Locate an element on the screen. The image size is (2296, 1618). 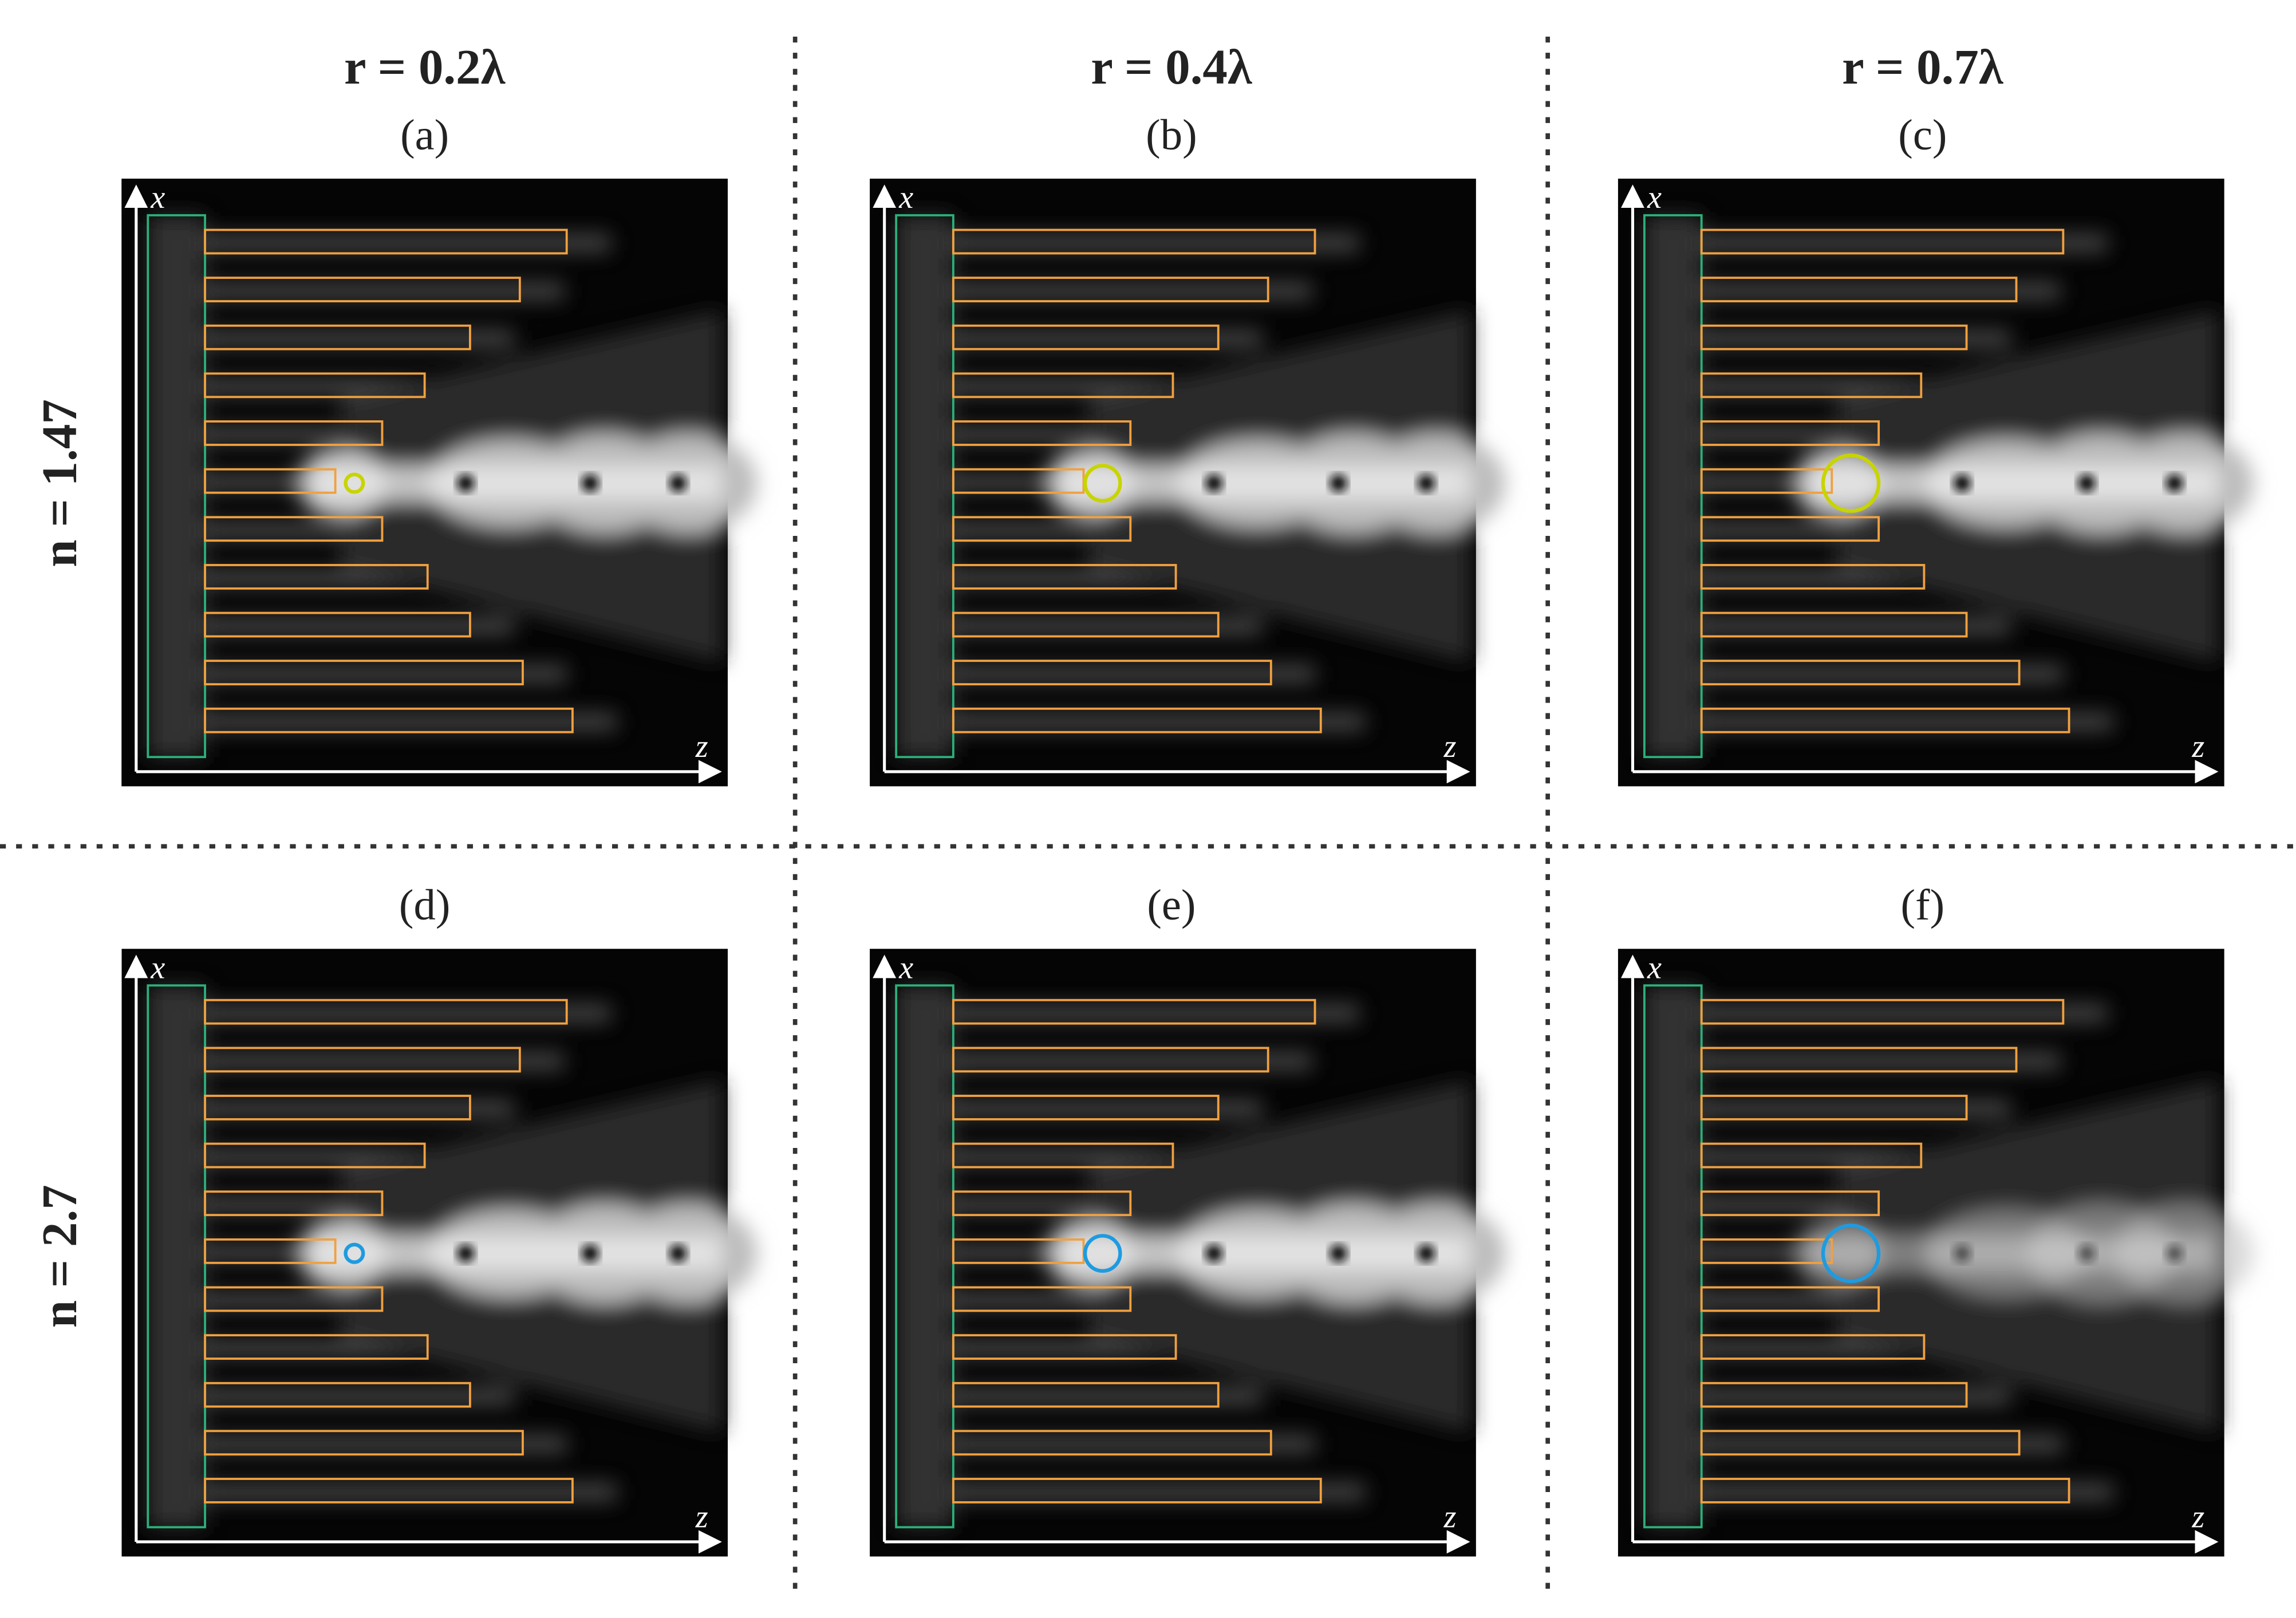
panel-label: (a) is located at coordinates (424, 135).